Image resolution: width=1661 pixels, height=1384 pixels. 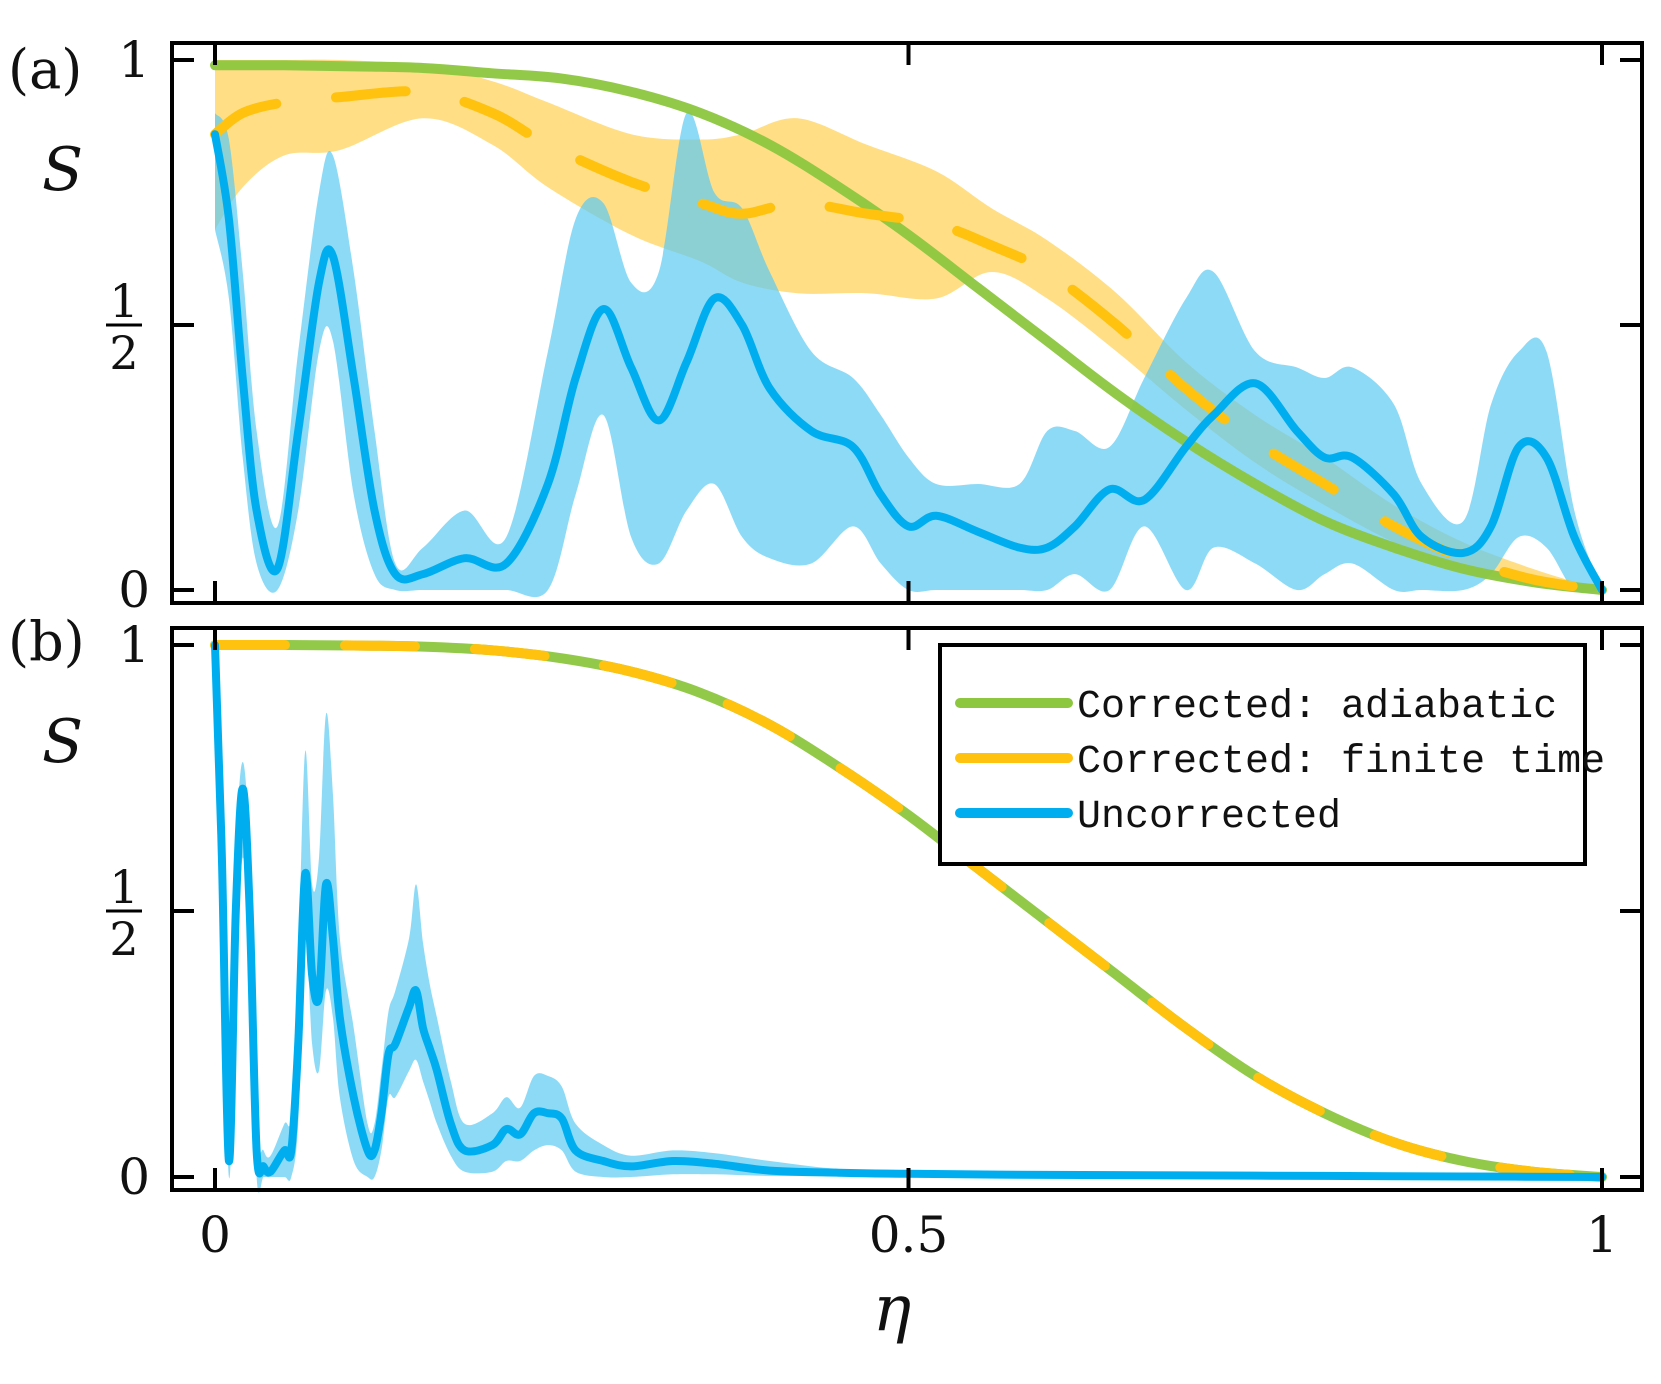 I want to click on panel-b-xtick-labels: 0 0.5 1, so click(x=908, y=1235).